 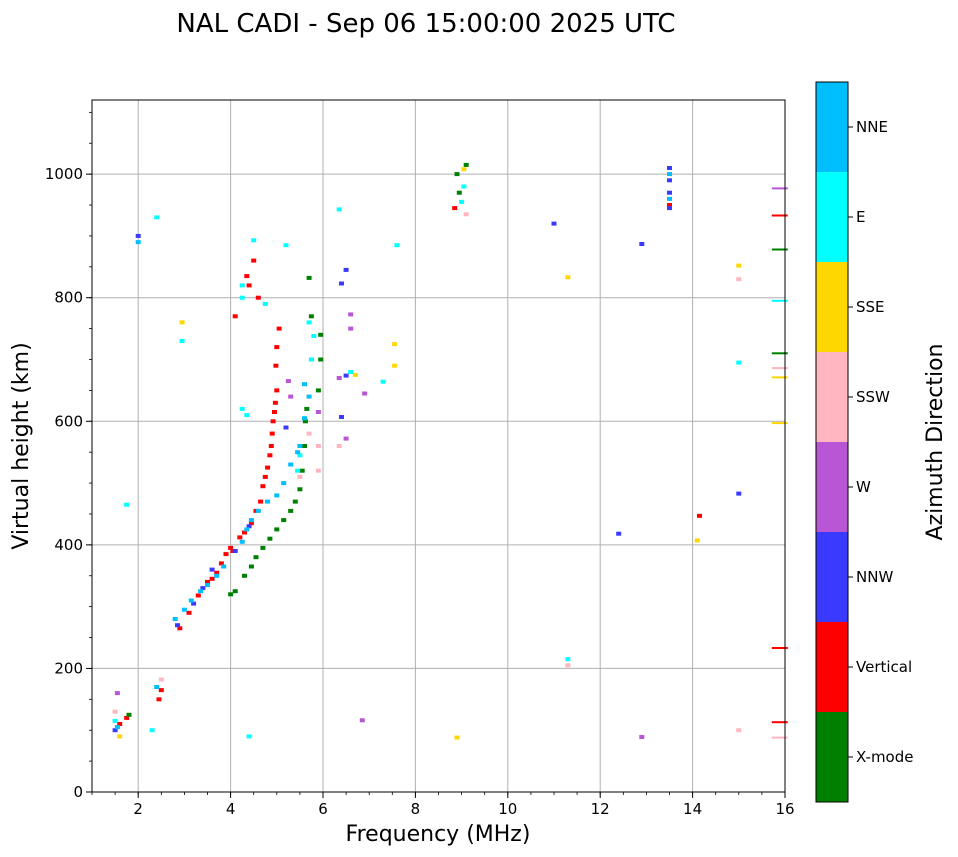 What do you see at coordinates (884, 757) in the screenshot?
I see `colorbar-tick-label: X-mode` at bounding box center [884, 757].